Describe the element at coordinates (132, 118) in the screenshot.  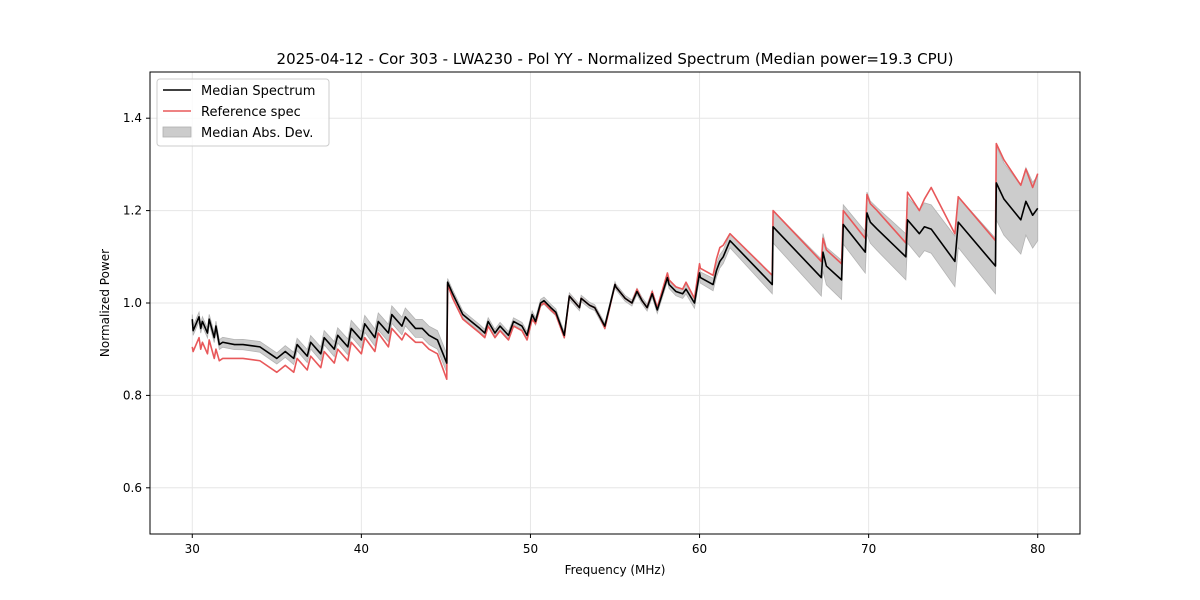
I see `y-tick-label: 1.4` at that location.